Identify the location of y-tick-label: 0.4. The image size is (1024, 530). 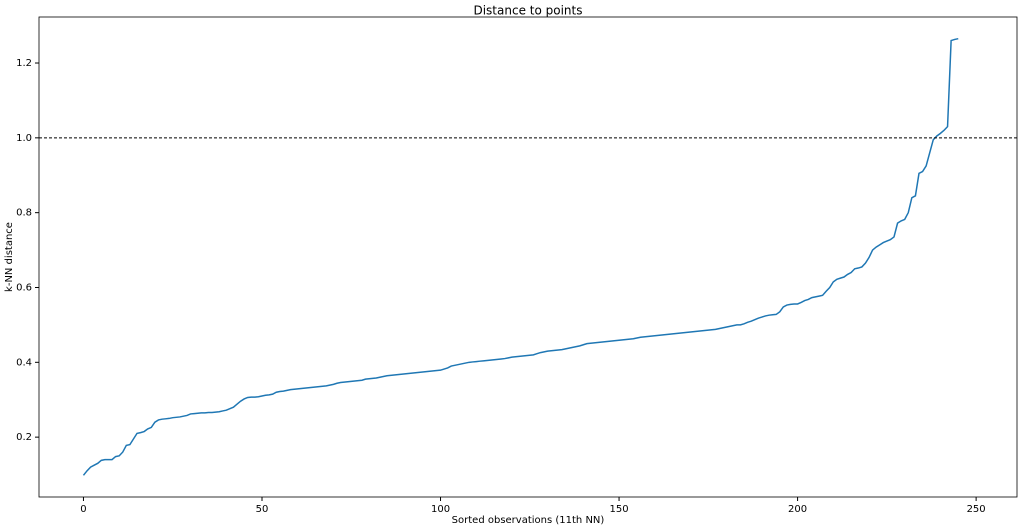
(24, 362).